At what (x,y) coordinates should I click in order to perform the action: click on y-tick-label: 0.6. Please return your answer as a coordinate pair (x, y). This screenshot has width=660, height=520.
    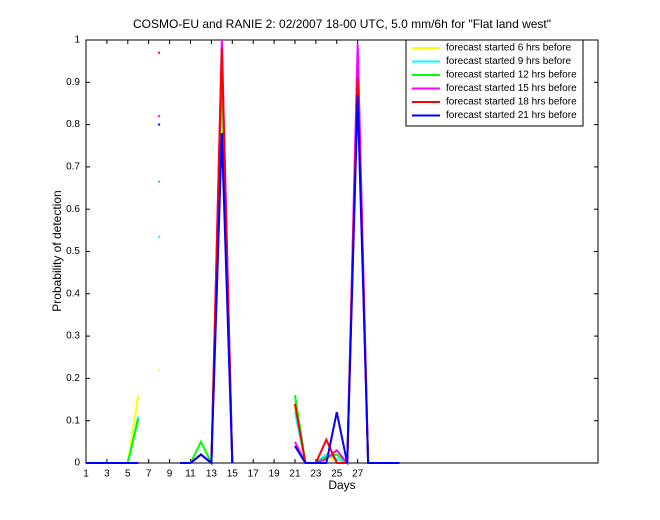
    Looking at the image, I should click on (73, 209).